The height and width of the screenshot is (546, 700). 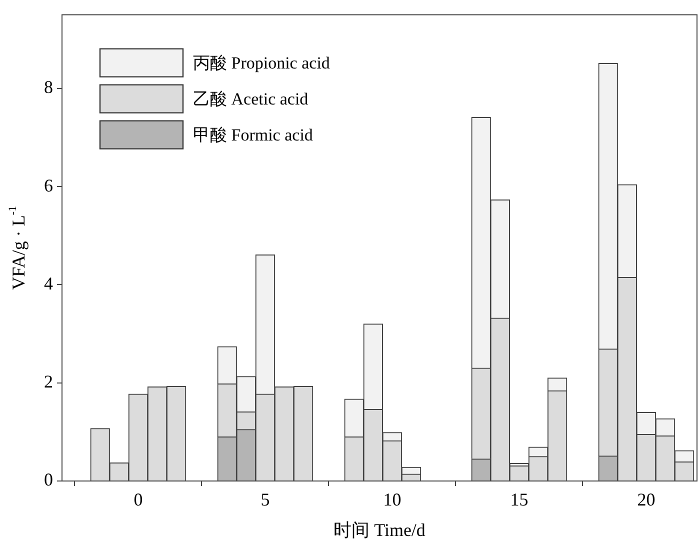 What do you see at coordinates (48, 480) in the screenshot?
I see `y-tick-label: 0` at bounding box center [48, 480].